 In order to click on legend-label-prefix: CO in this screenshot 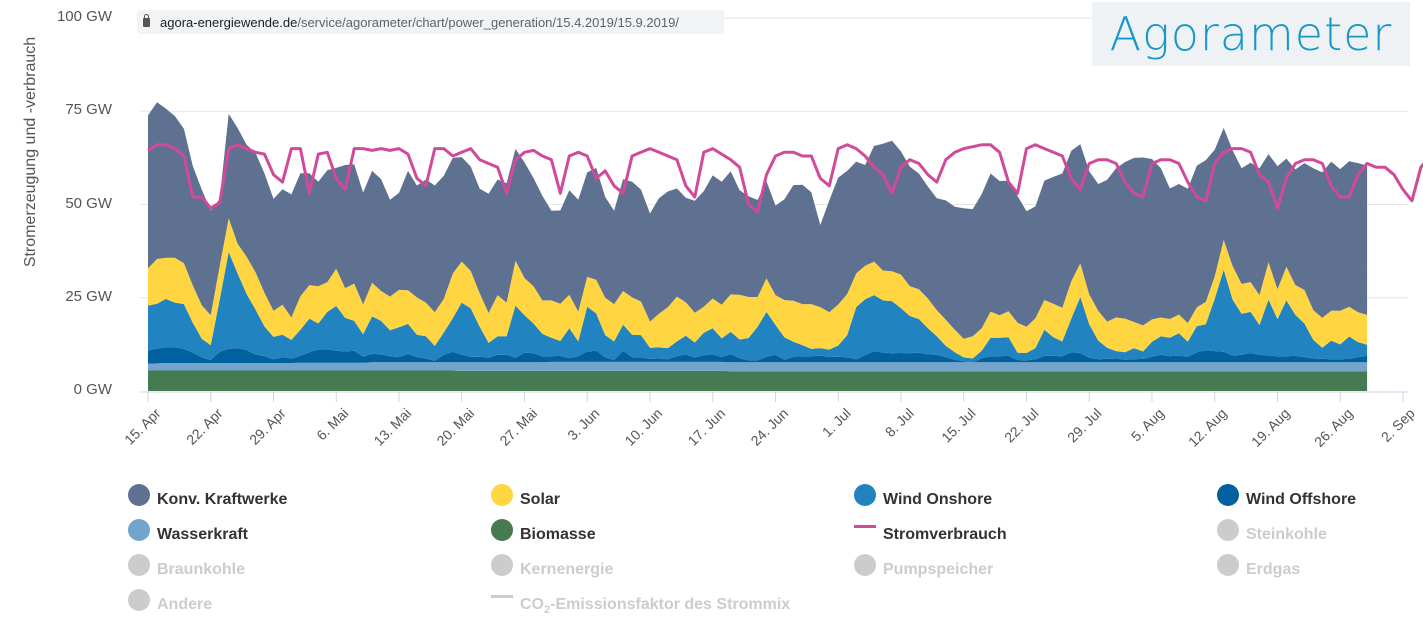, I will do `click(532, 604)`.